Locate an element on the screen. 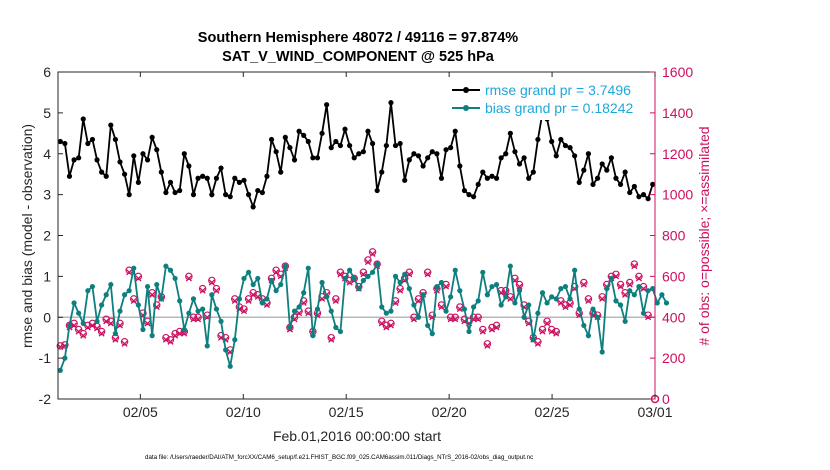 The height and width of the screenshot is (470, 830). chart-subtitle: SAT_V_WIND_COMPONENT @ 525 hPa is located at coordinates (358, 57).